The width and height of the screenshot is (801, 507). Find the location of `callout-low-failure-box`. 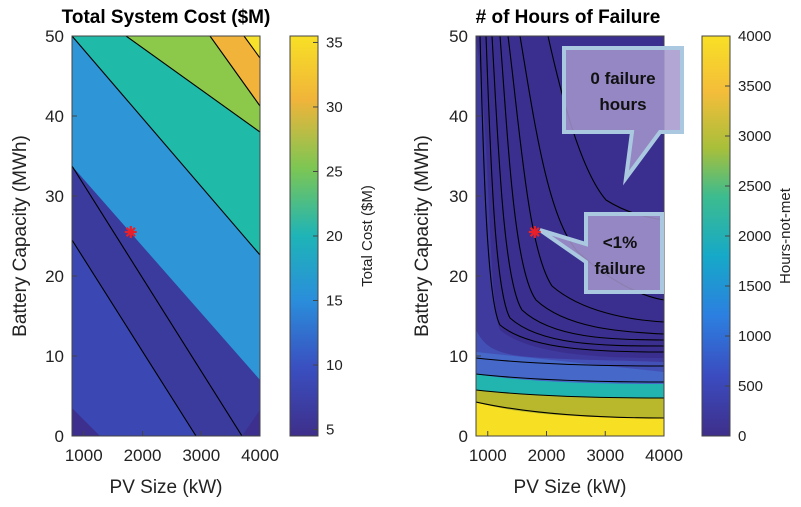

callout-low-failure-box is located at coordinates (601, 253).